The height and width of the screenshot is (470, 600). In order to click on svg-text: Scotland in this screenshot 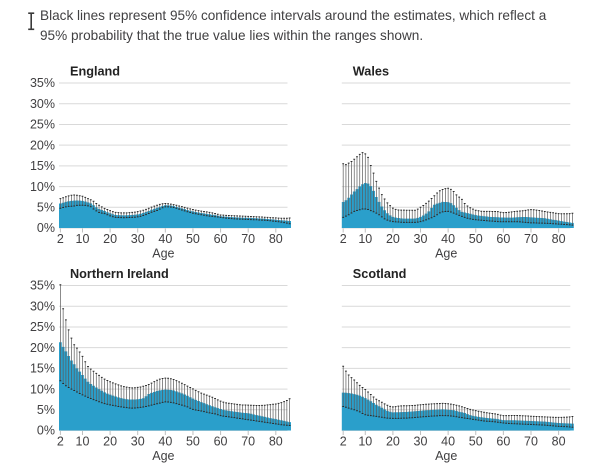, I will do `click(380, 274)`.